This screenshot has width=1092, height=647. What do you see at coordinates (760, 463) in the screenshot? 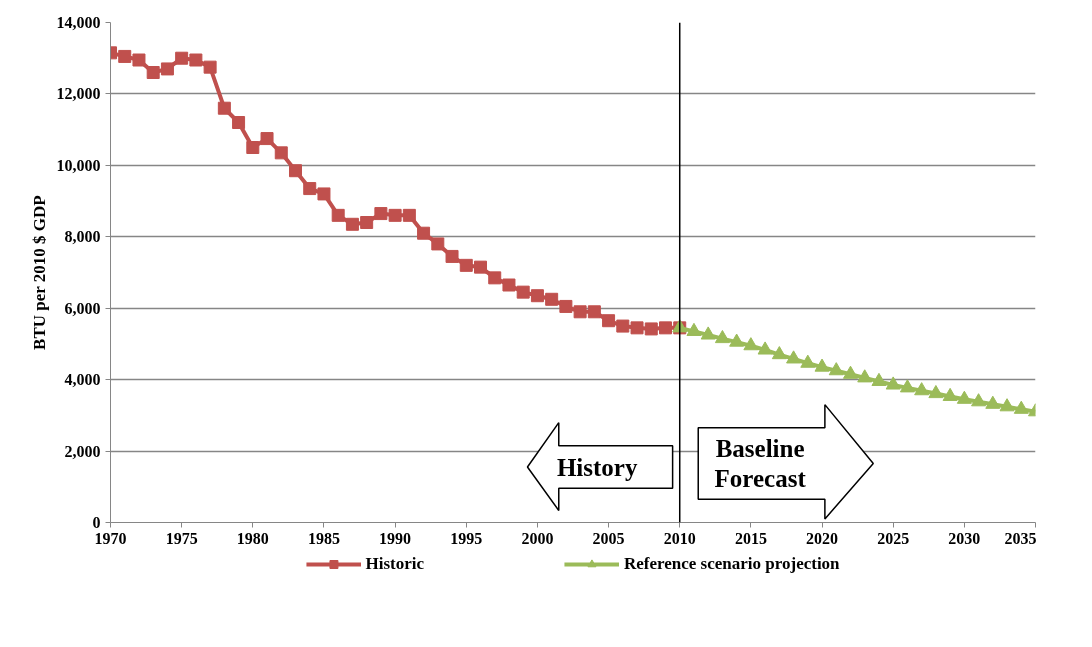
I see `annotation: Baseline Forecast` at bounding box center [760, 463].